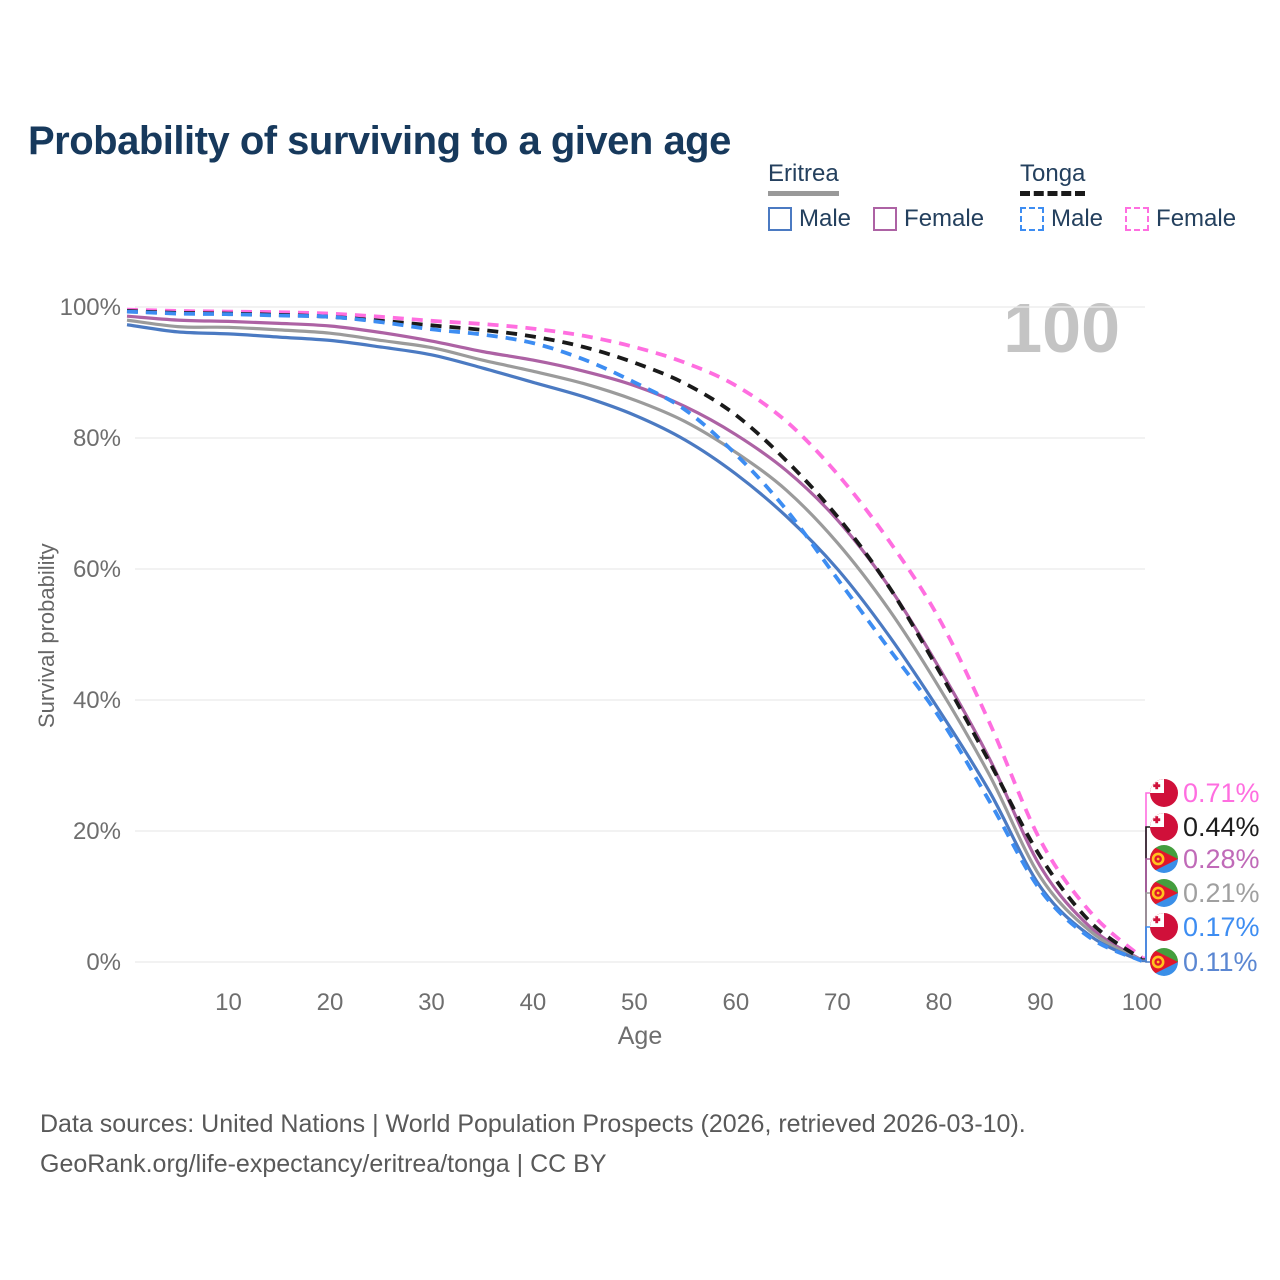  I want to click on end-label-value: 0.71%, so click(1221, 793).